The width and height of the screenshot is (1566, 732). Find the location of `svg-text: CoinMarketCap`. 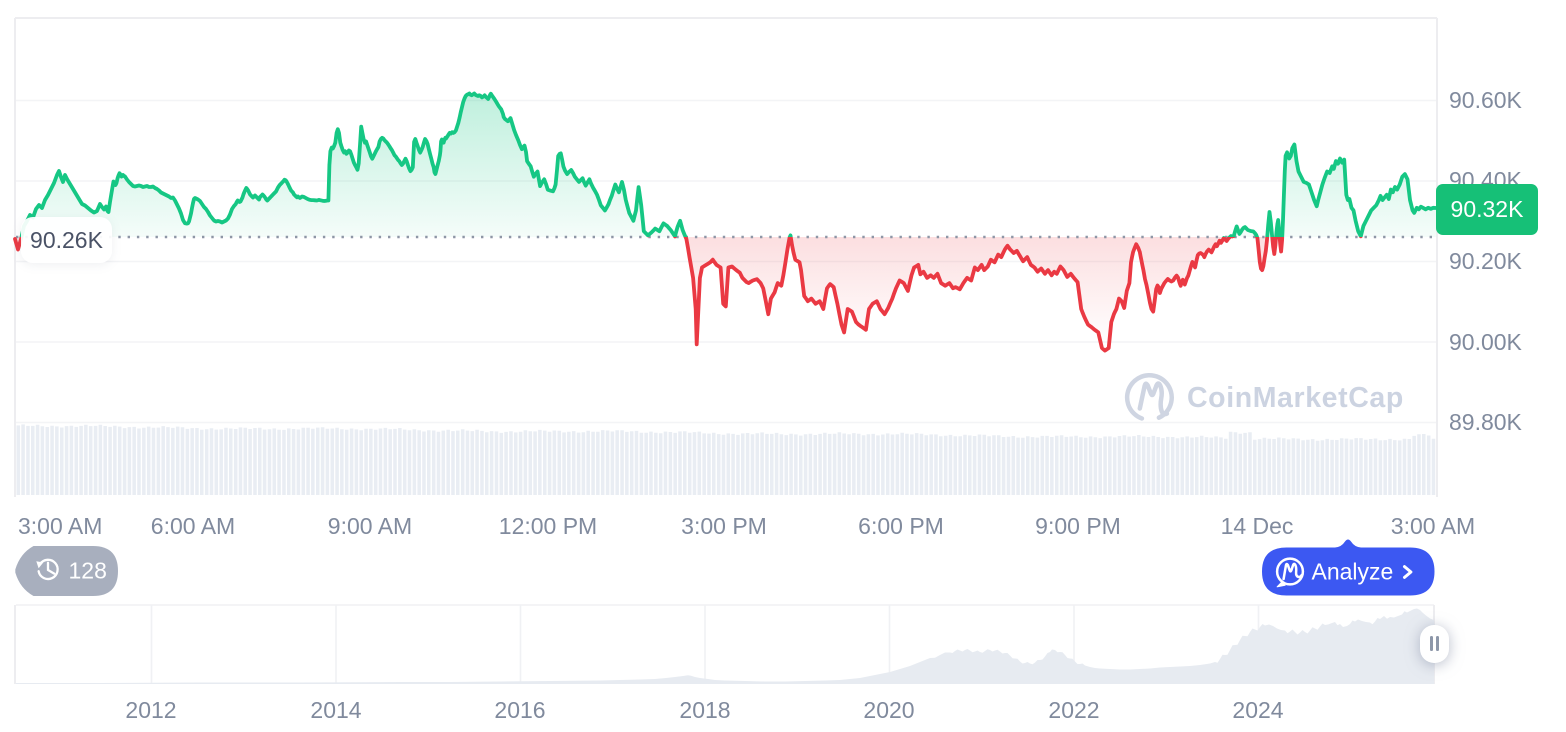

svg-text: CoinMarketCap is located at coordinates (1295, 398).